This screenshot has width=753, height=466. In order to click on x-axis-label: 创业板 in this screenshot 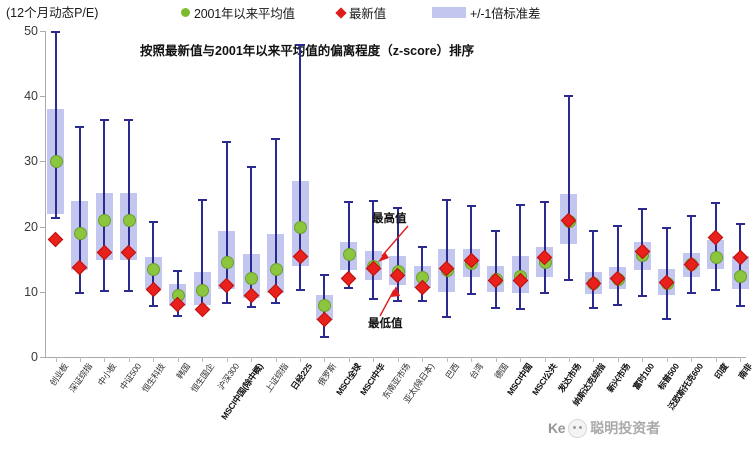, I will do `click(58, 374)`.